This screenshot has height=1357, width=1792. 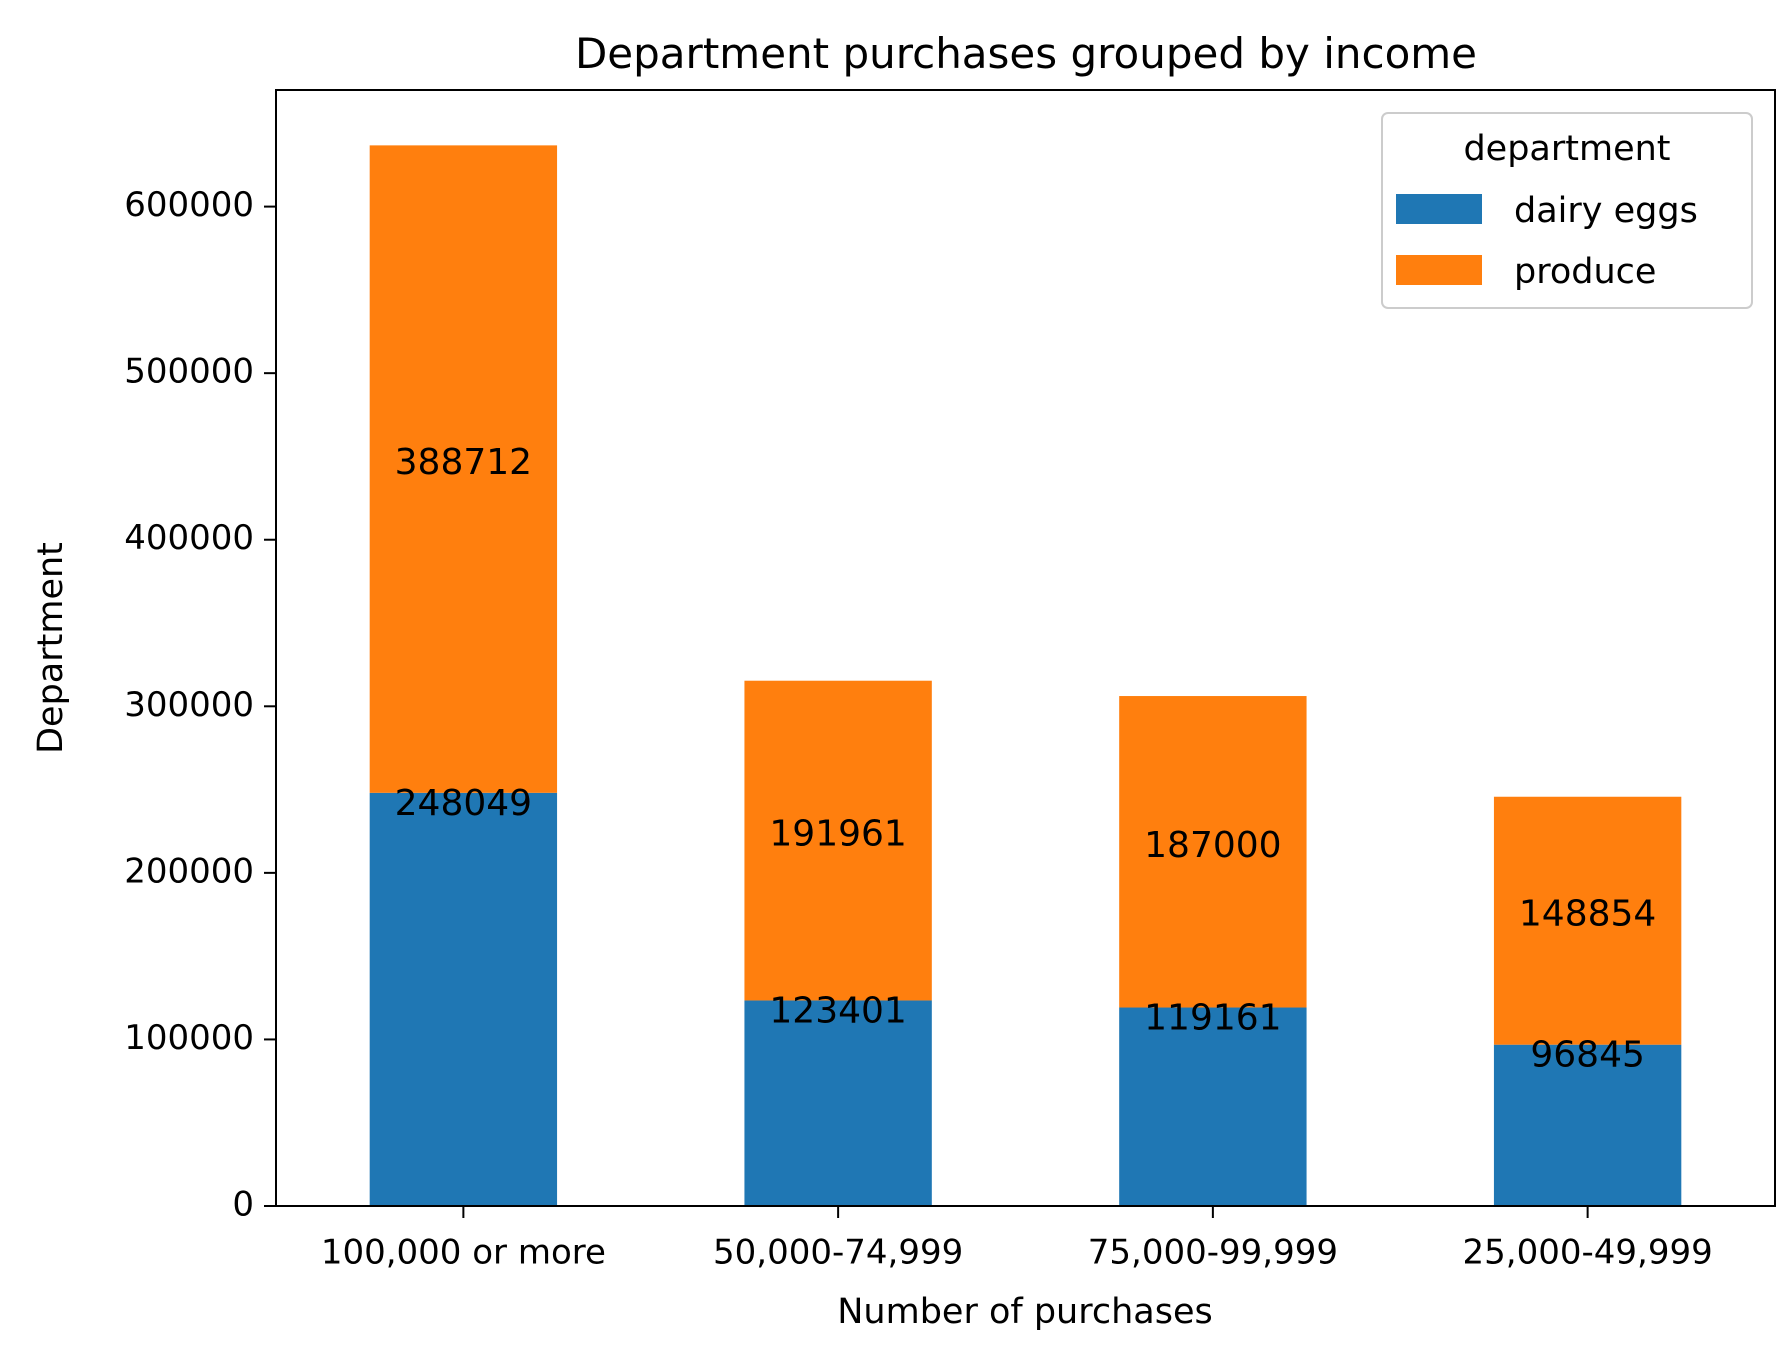 I want to click on y-tick-label: 500000, so click(x=189, y=372).